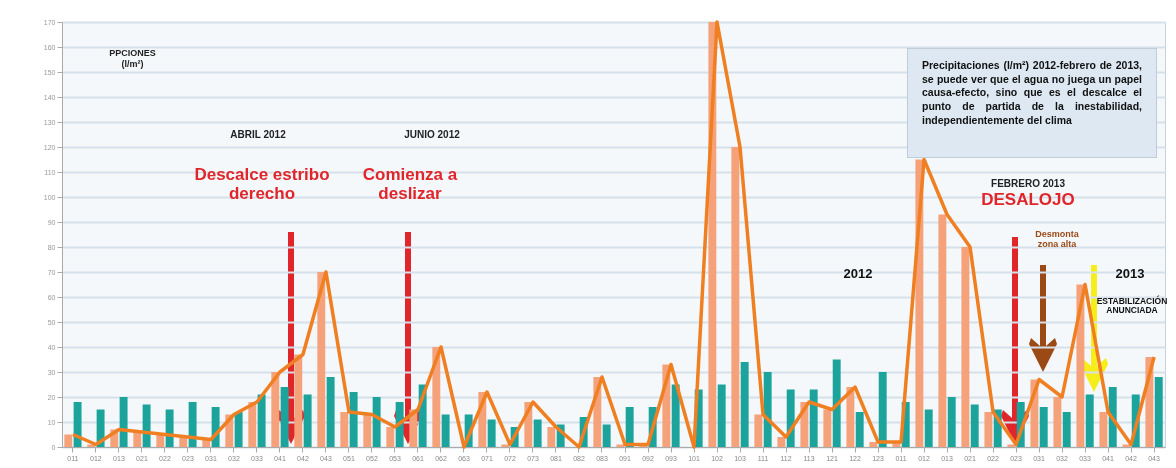 The height and width of the screenshot is (468, 1176). Describe the element at coordinates (1032, 103) in the screenshot. I see `note-box: Precipitaciones (l/m²) 2012-febrero de 2013, se puede ver que el agua no juega un papel causa-efecto, sino que es el descalce el punto de partida de la inestabilidad, independientemente del clima` at that location.